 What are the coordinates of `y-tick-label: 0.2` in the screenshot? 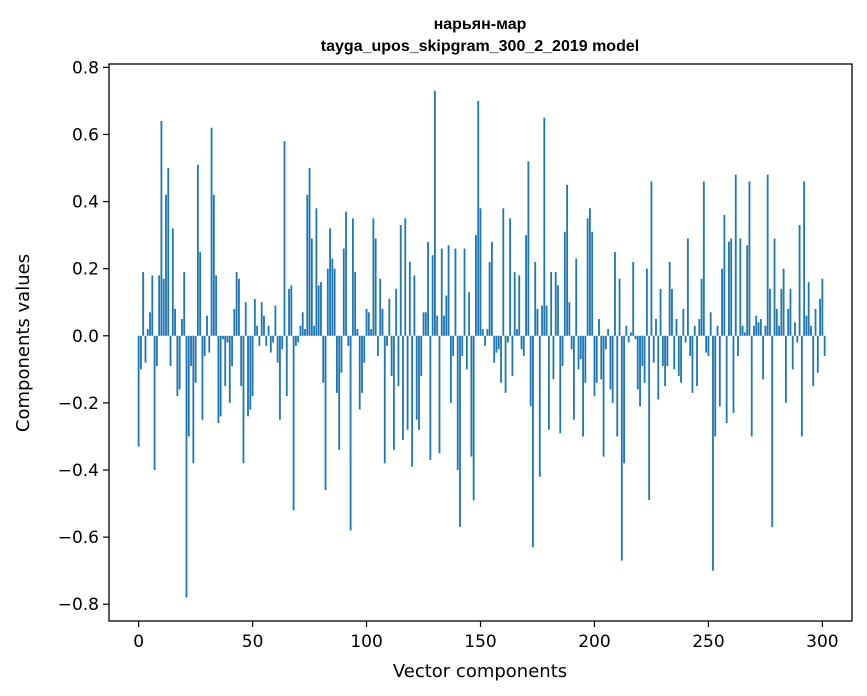 It's located at (85, 270).